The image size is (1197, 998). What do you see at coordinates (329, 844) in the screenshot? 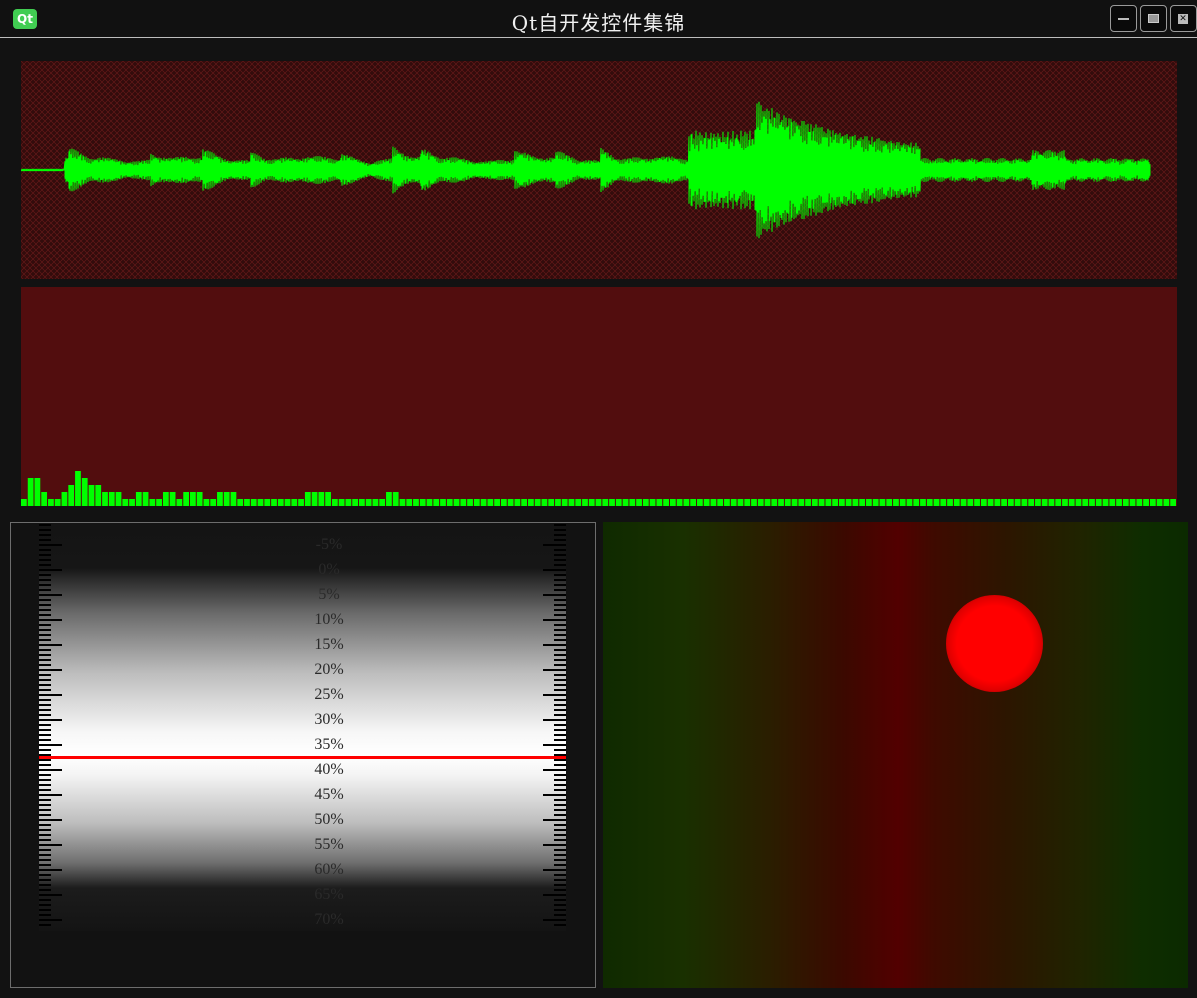
I see `ruler-label: 55%` at bounding box center [329, 844].